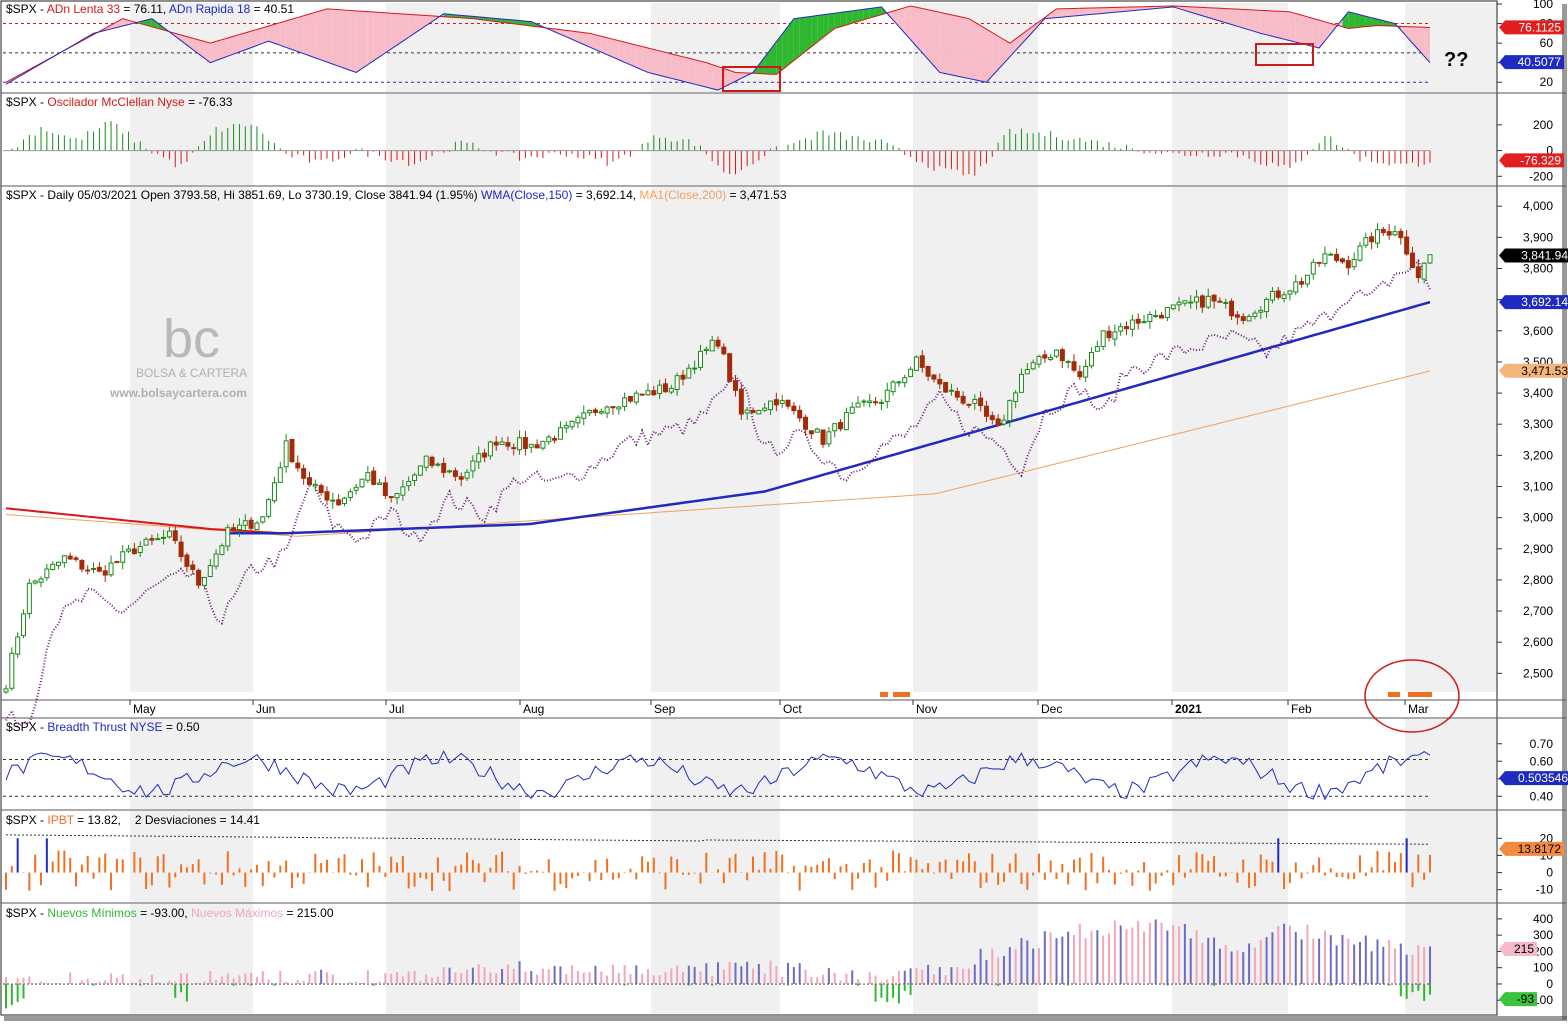 The width and height of the screenshot is (1568, 1031). I want to click on ipbt-tick-label: -10, so click(1545, 890).